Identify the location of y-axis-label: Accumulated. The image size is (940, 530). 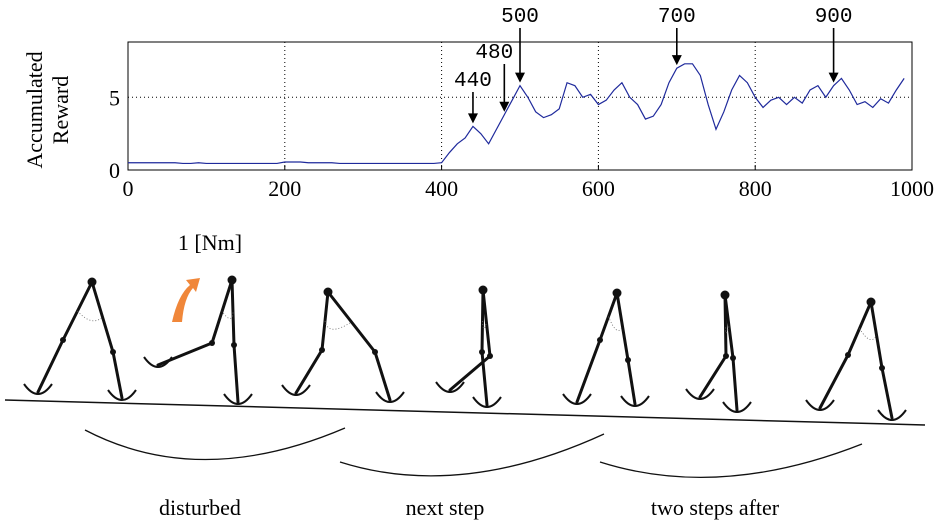
(34, 109).